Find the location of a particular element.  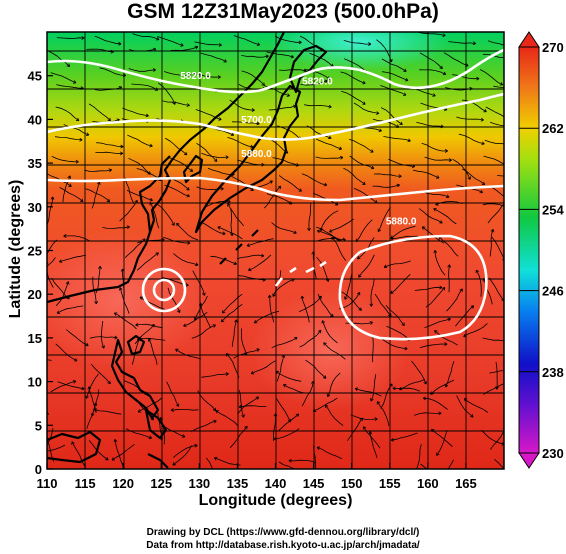

contour-label: 5700.0 is located at coordinates (256, 120).